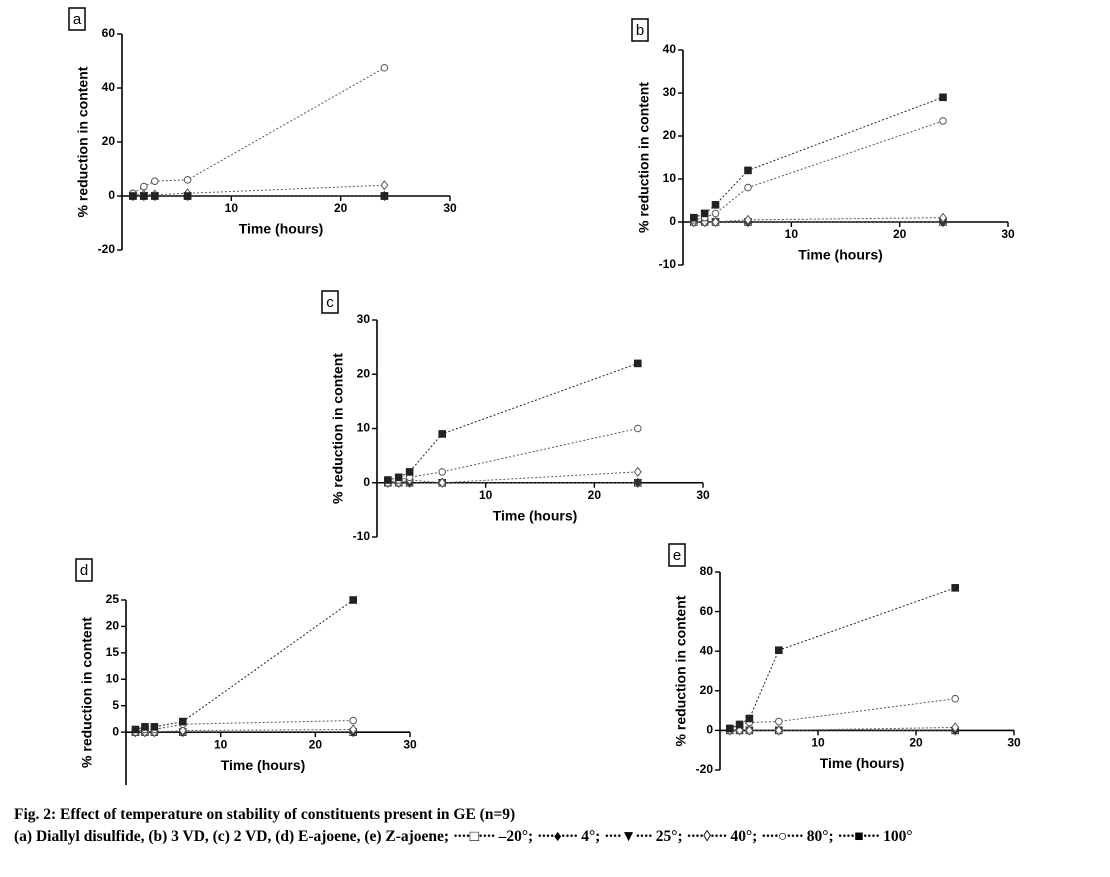  I want to click on legend-symbol: ····◊····, so click(707, 836).